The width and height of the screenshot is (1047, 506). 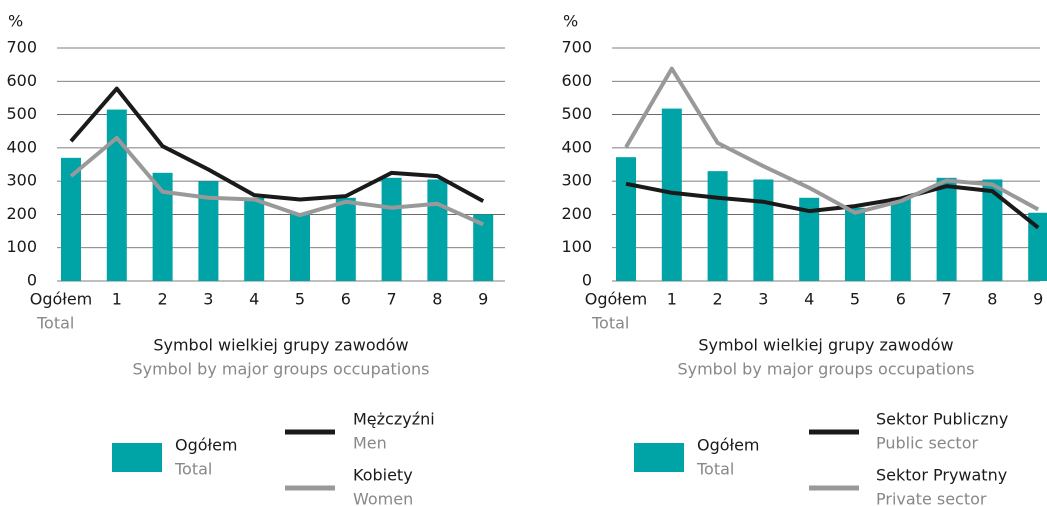 I want to click on legend-label: Sektor Prywatny, so click(x=941, y=475).